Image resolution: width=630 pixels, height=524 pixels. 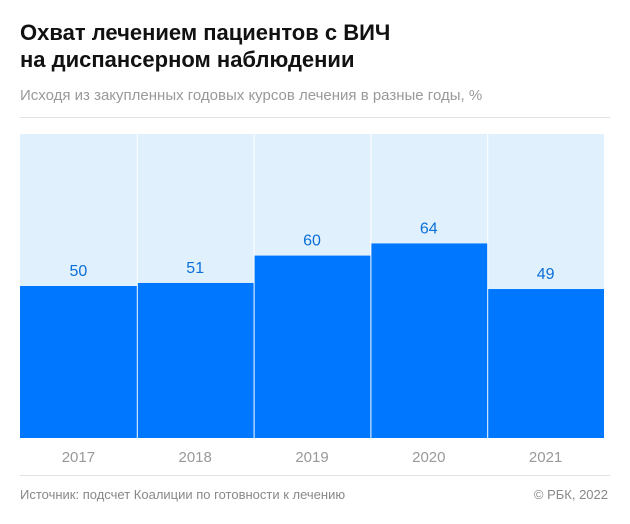 I want to click on data-label: 51, so click(x=195, y=268).